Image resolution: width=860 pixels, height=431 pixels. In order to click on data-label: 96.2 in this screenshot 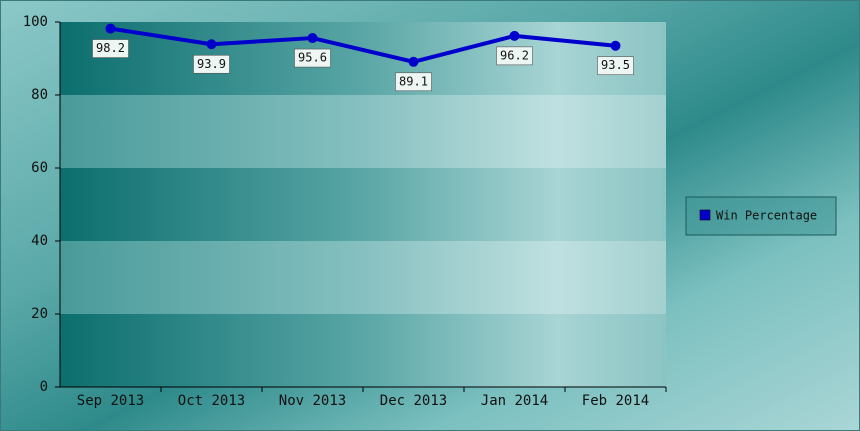, I will do `click(514, 56)`.